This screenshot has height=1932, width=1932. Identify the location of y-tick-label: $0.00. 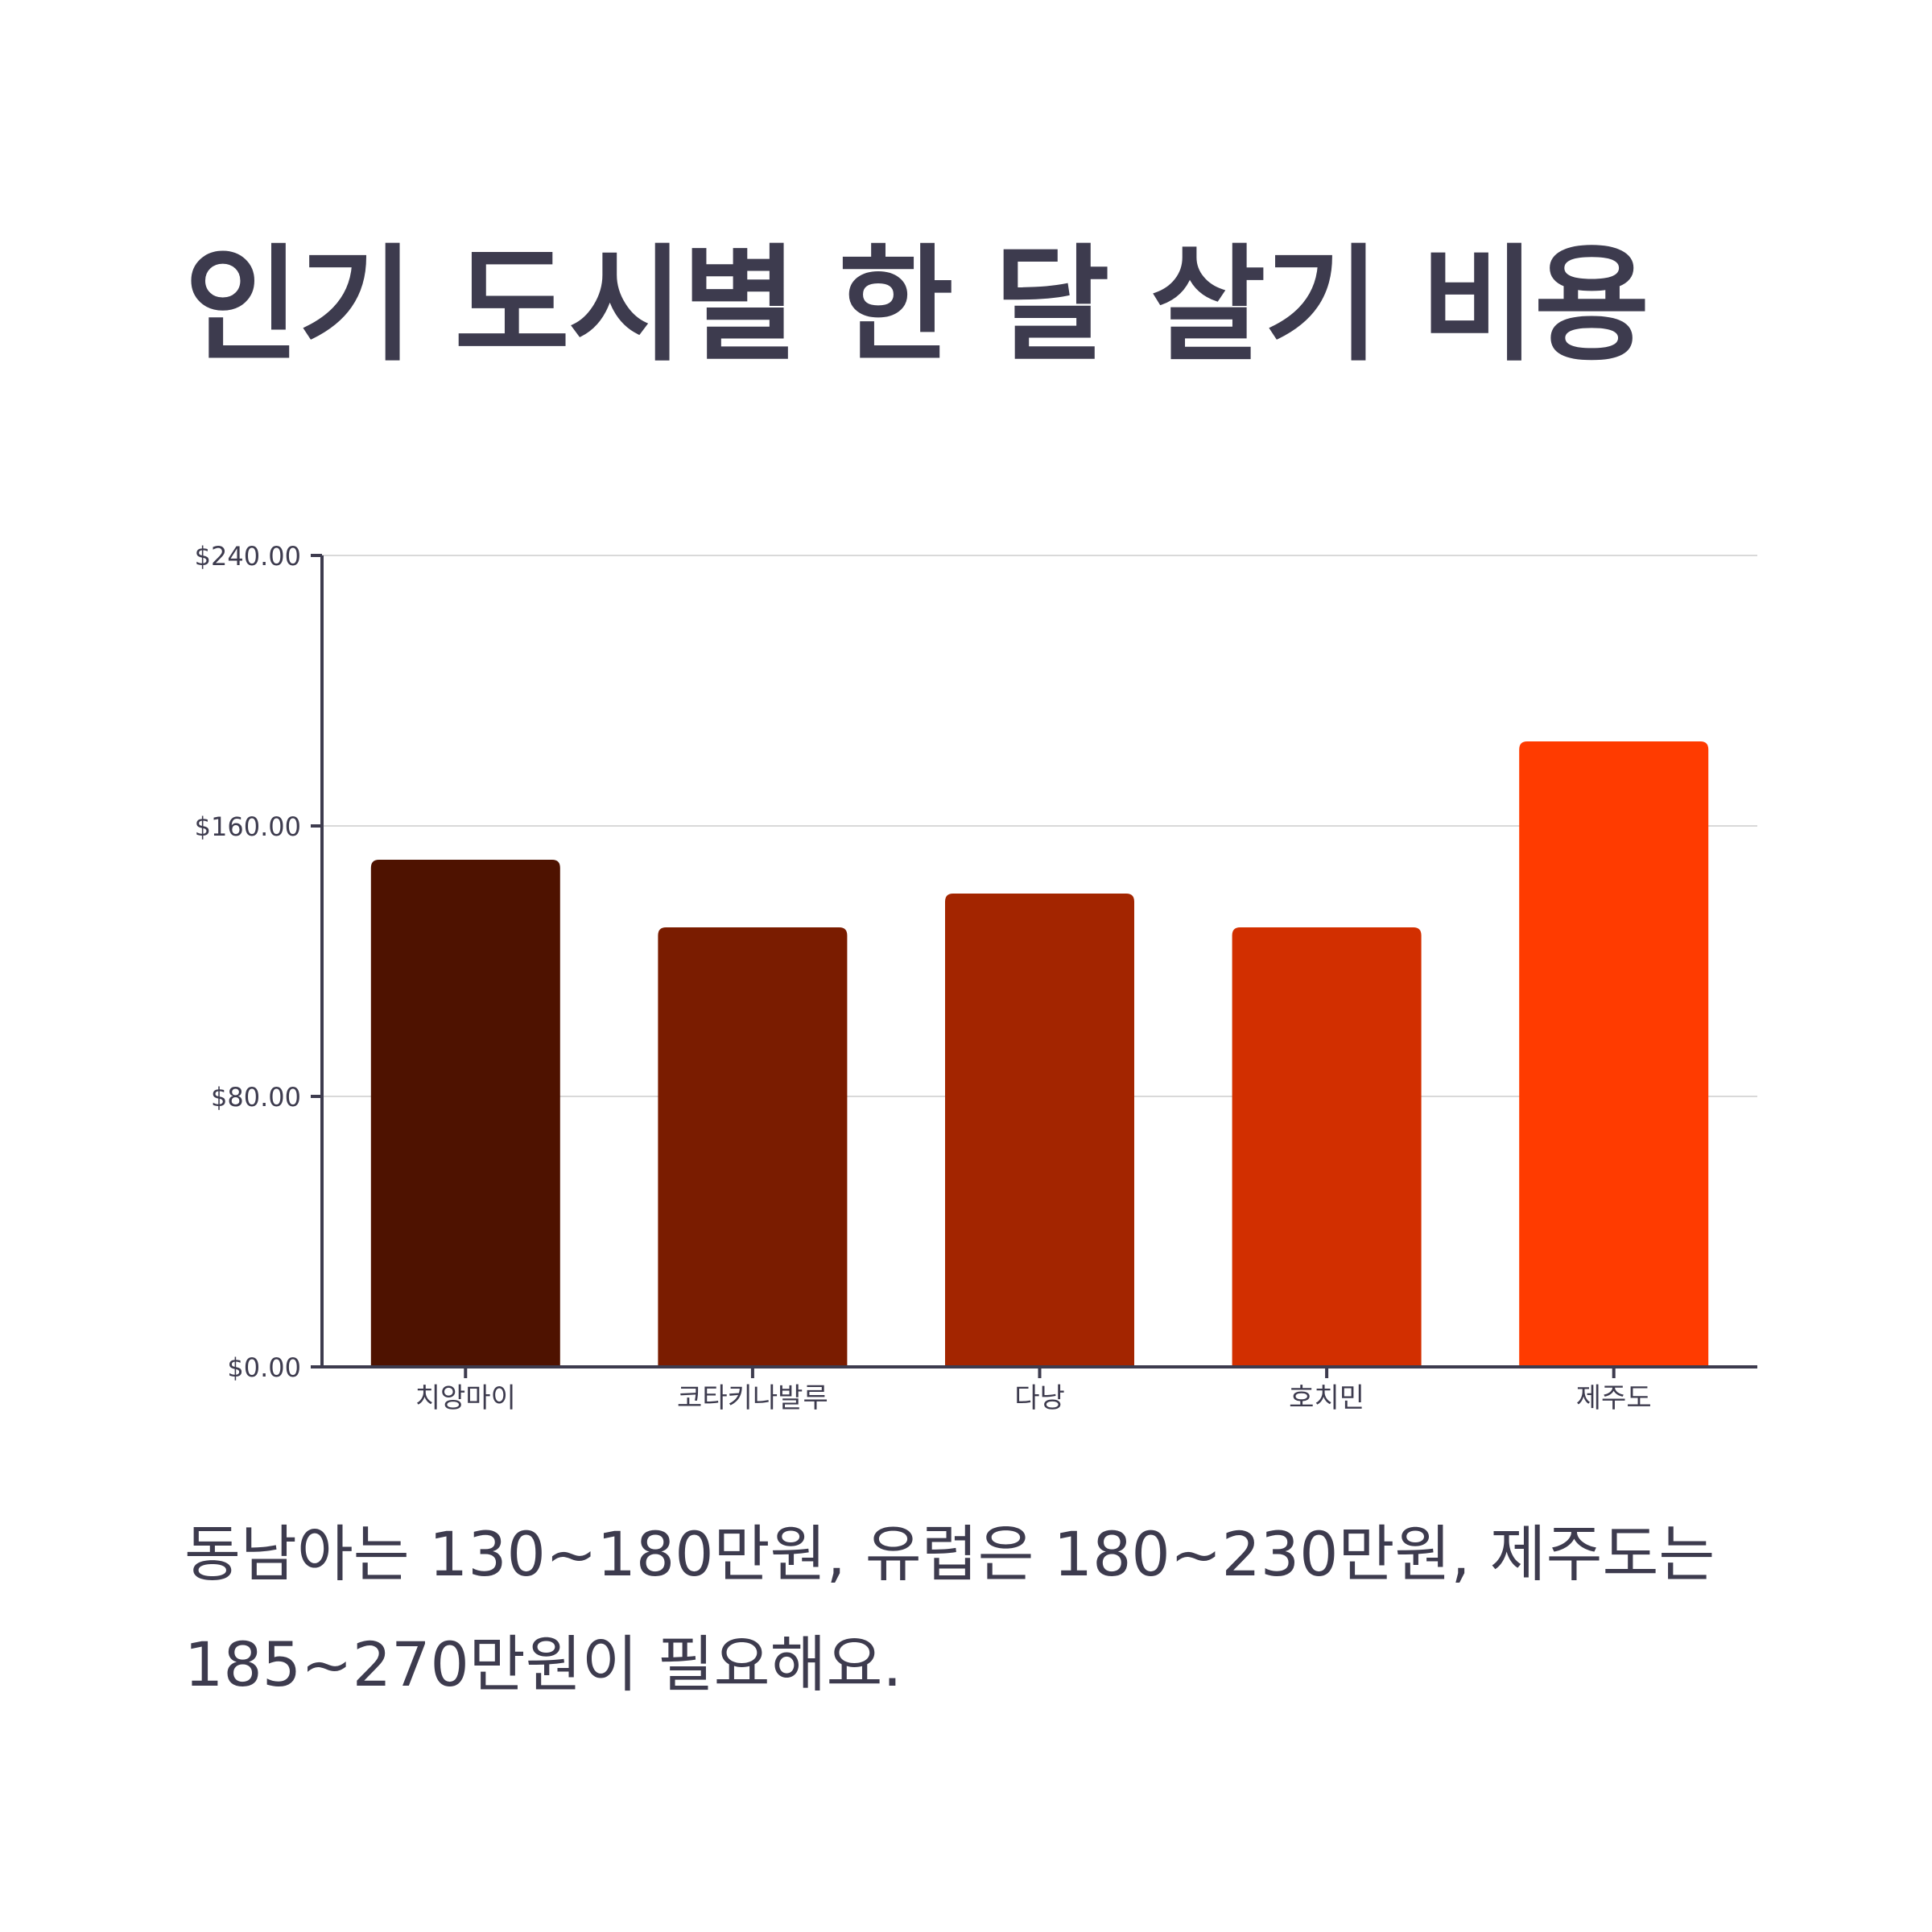
(264, 1367).